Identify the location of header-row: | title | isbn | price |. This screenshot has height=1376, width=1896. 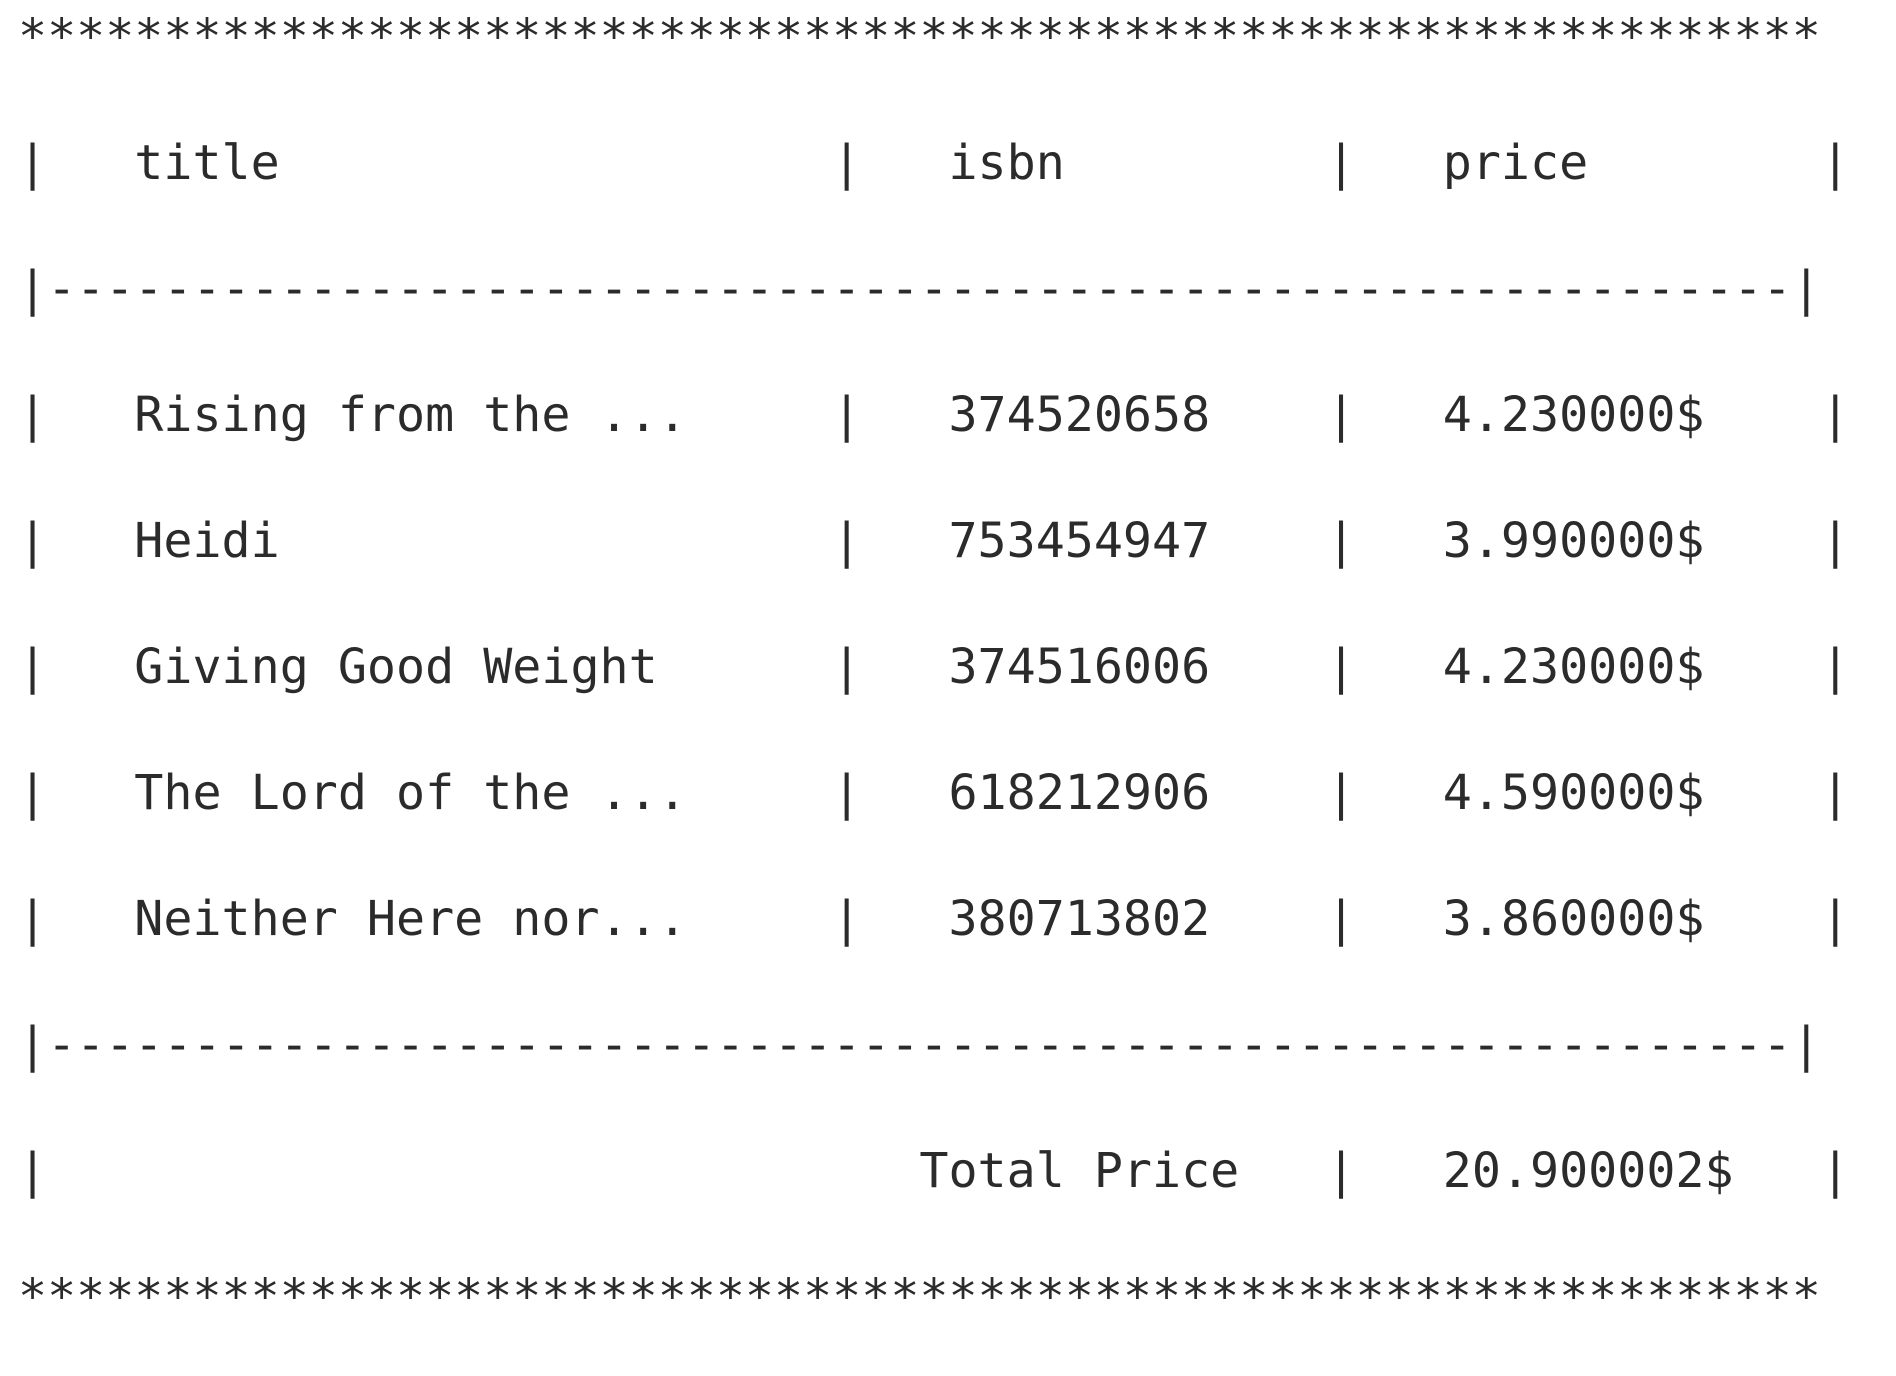
(934, 163).